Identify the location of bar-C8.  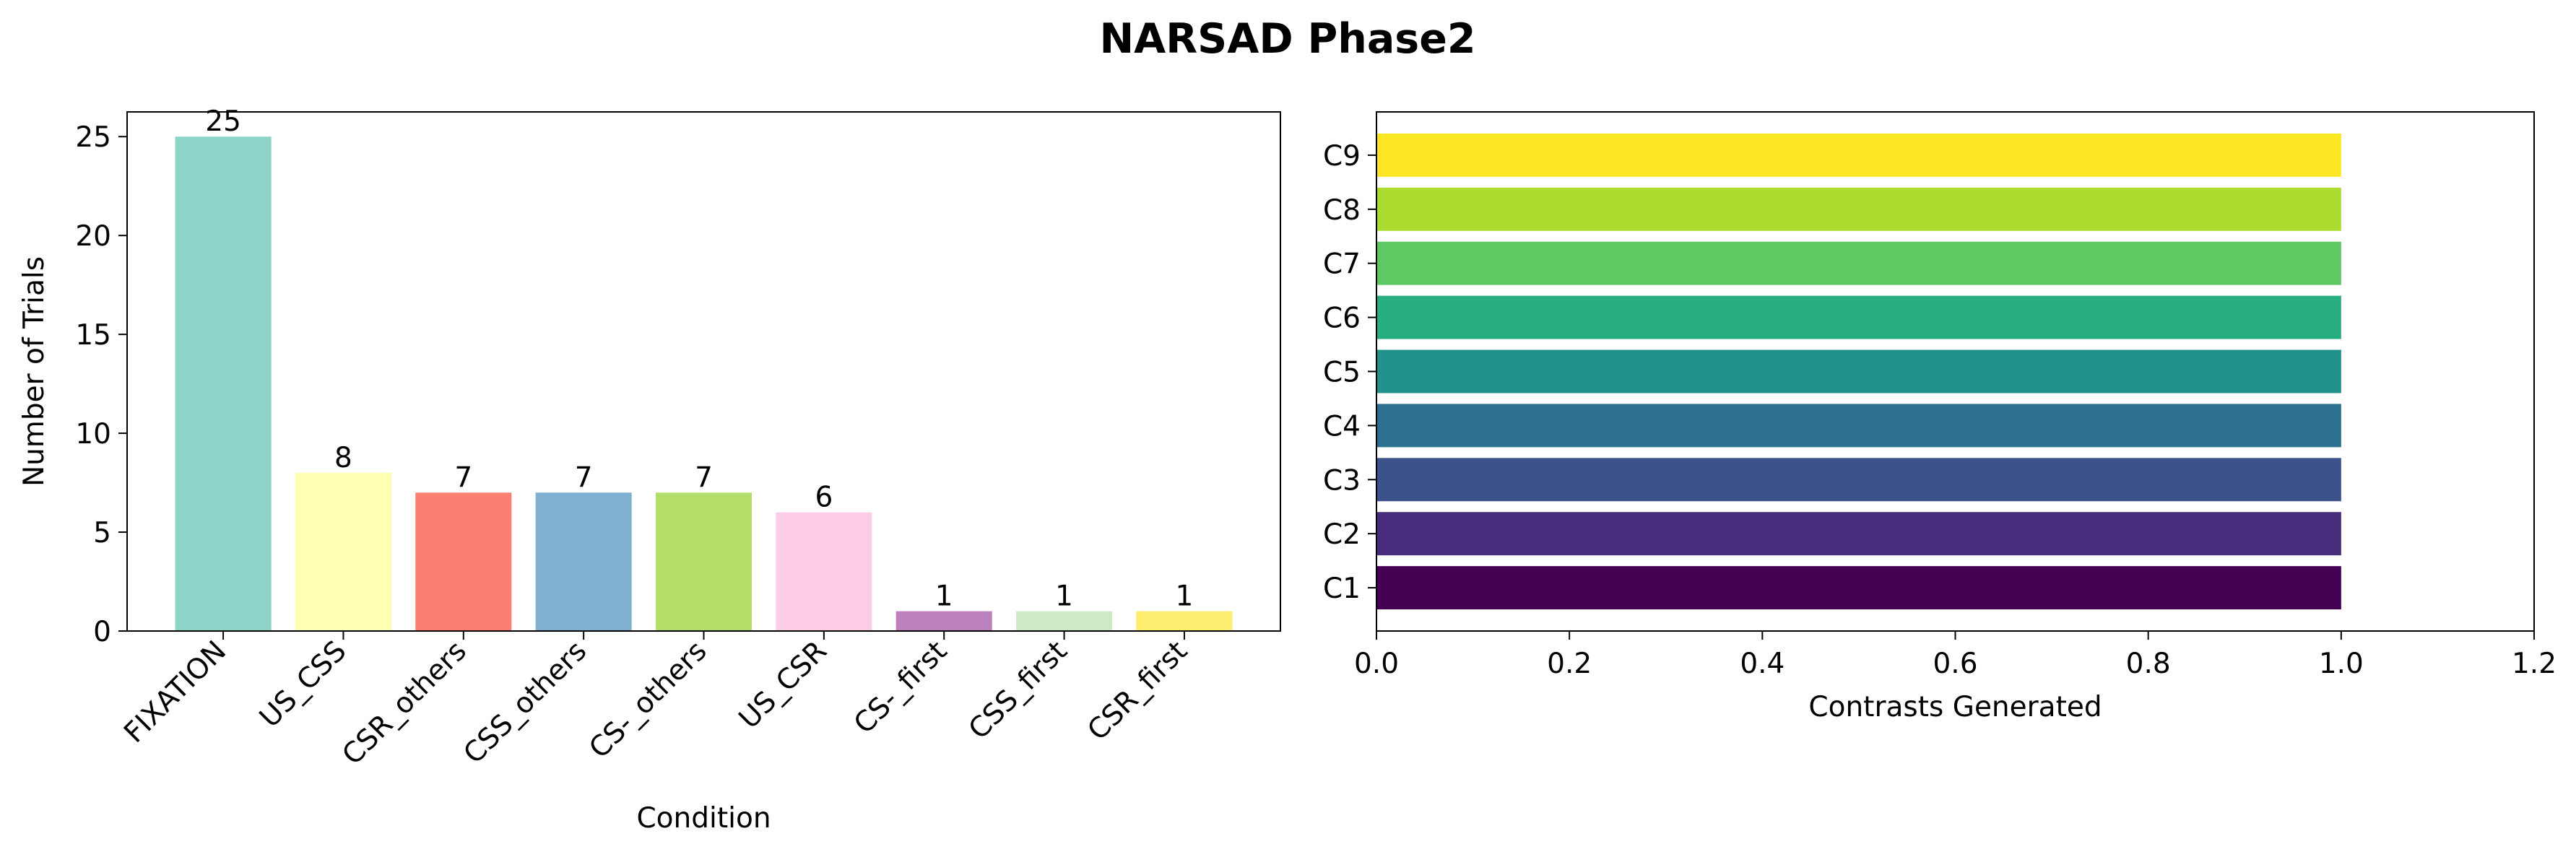
(1858, 209).